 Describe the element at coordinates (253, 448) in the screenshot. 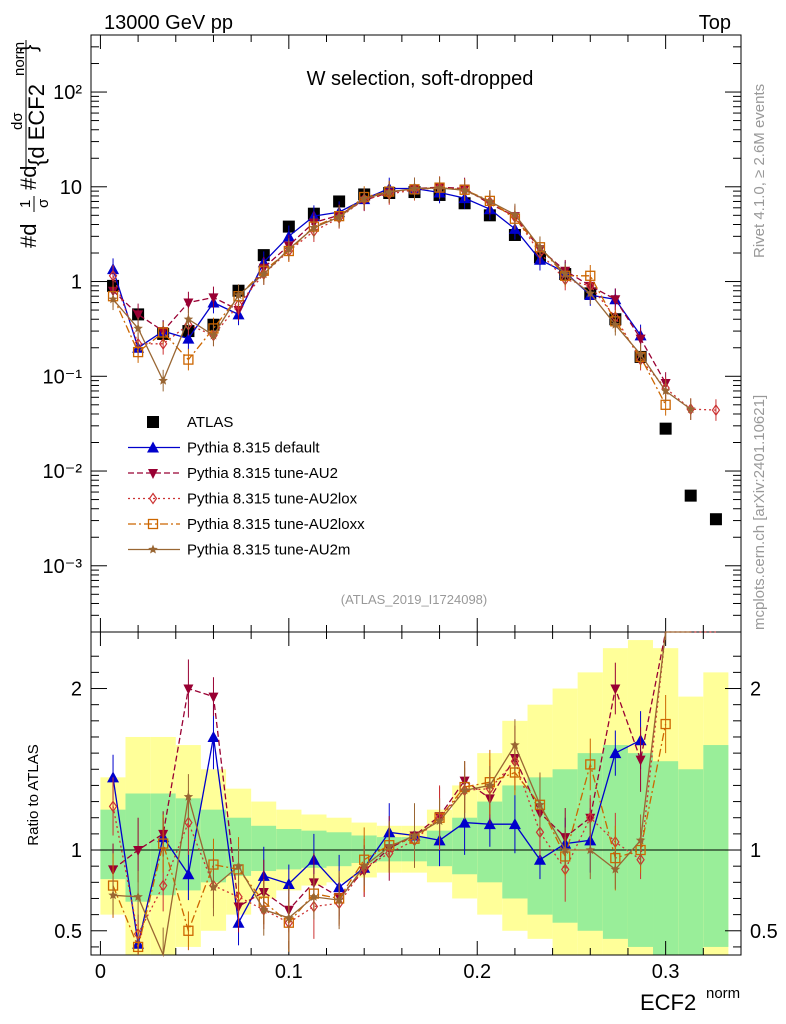

I see `legend-label: Pythia 8.315 default` at that location.